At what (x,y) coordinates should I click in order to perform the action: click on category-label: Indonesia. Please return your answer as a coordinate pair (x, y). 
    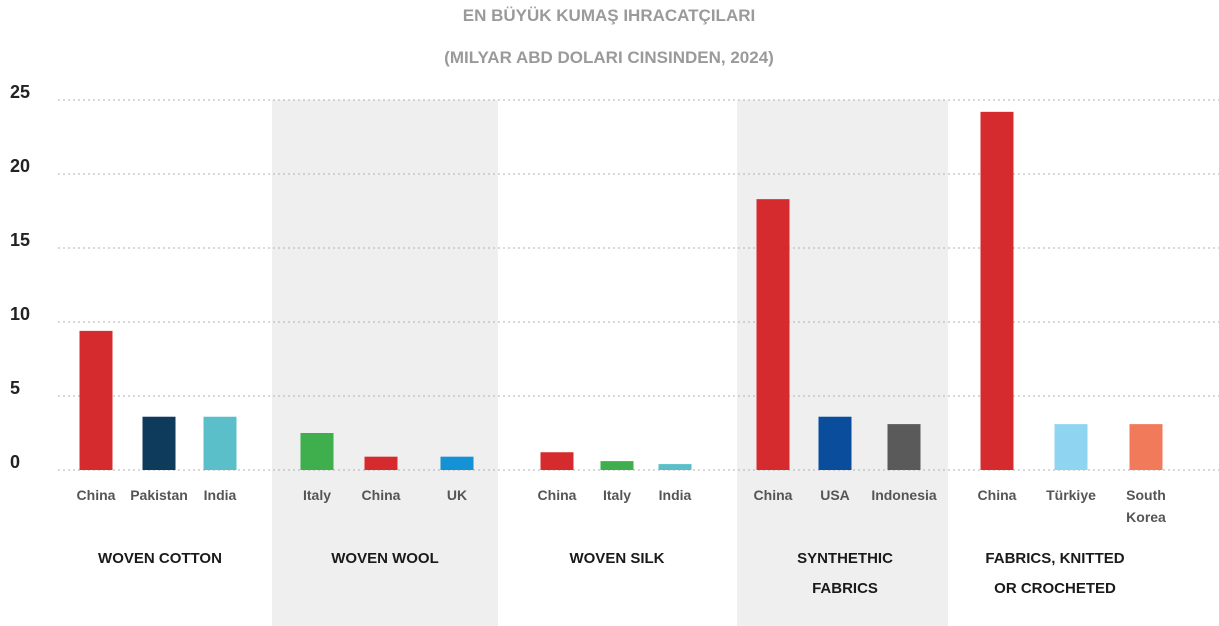
    Looking at the image, I should click on (904, 495).